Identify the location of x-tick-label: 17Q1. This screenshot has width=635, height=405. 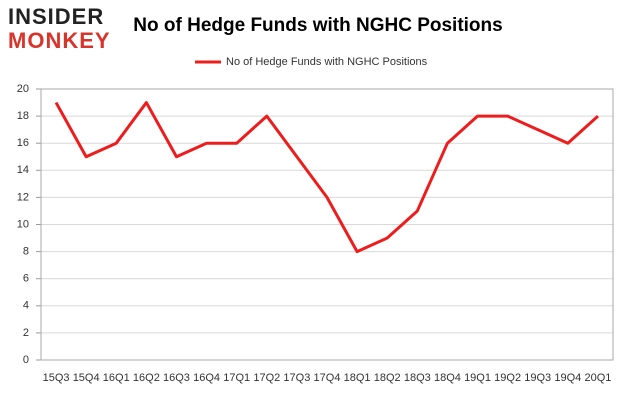
(236, 378).